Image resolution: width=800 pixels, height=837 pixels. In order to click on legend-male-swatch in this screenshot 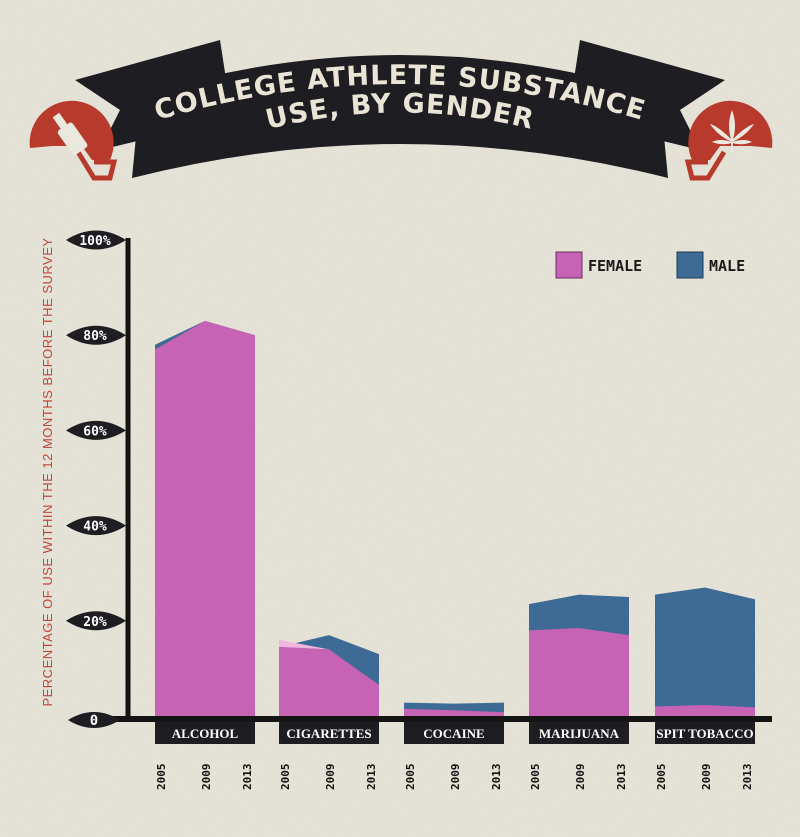, I will do `click(690, 265)`.